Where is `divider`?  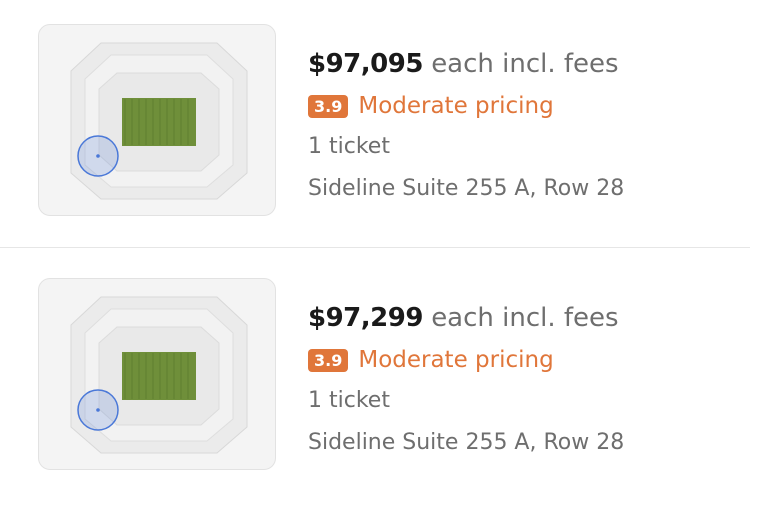
divider is located at coordinates (375, 247).